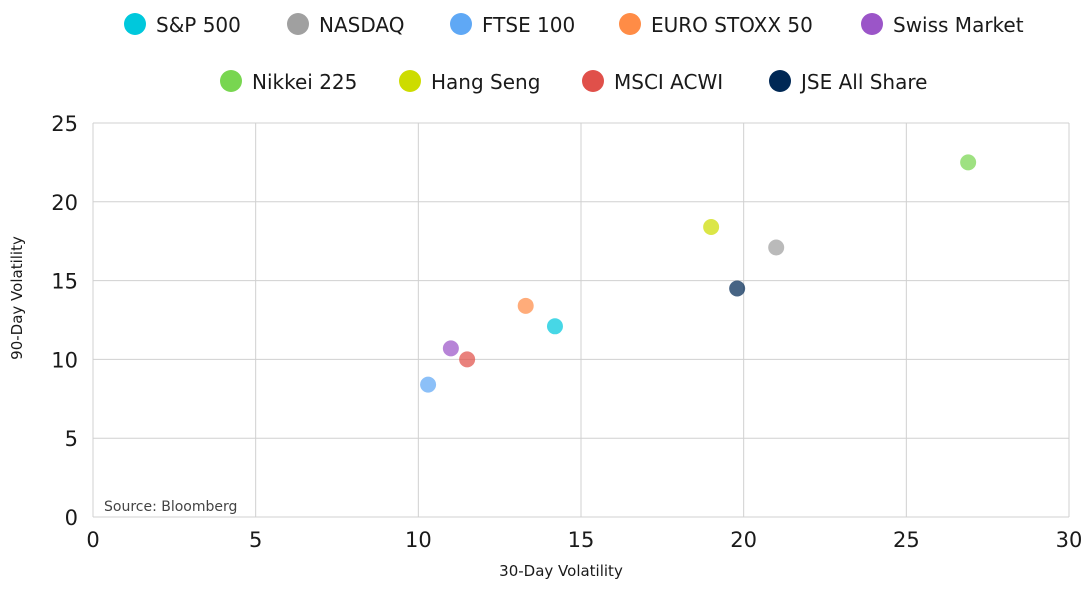 The height and width of the screenshot is (591, 1086). What do you see at coordinates (71, 439) in the screenshot?
I see `y-tick-label: 5` at bounding box center [71, 439].